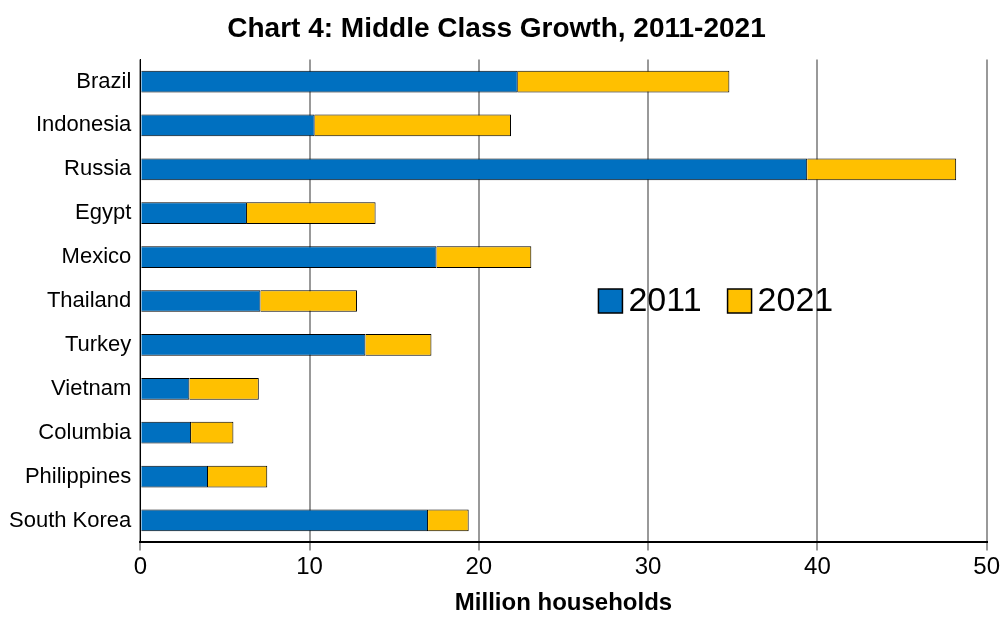 The image size is (1003, 626). I want to click on y-tick-label: Egypt, so click(103, 212).